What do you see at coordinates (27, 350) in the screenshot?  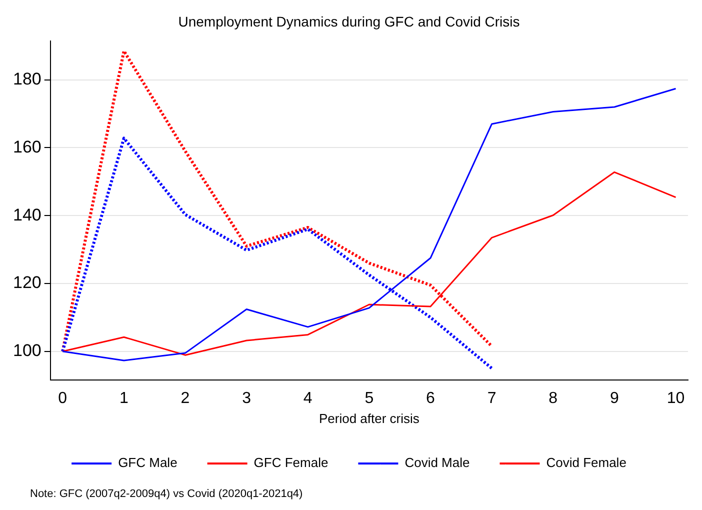 I see `y-tick-label: 100` at bounding box center [27, 350].